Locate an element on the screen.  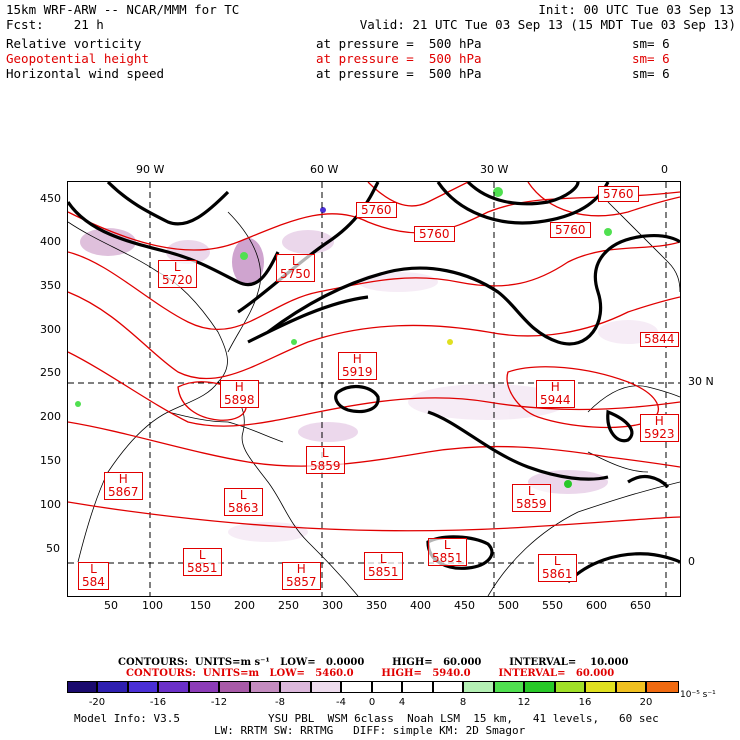
x-tick-label: 350 is located at coordinates (376, 605).